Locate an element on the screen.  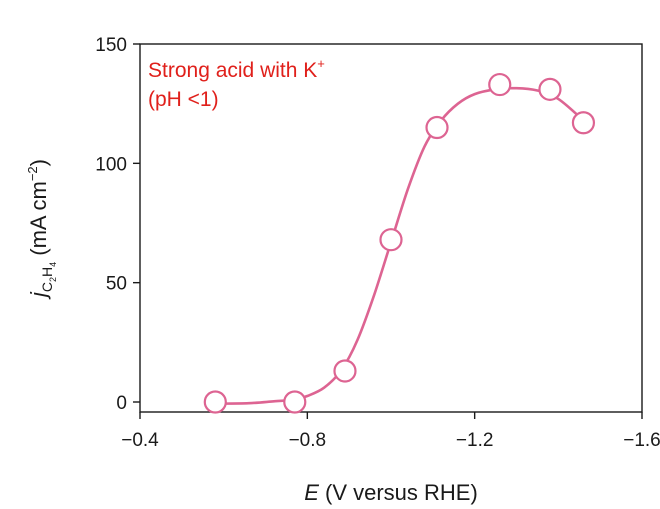
y-tick-label: 0 is located at coordinates (121, 403).